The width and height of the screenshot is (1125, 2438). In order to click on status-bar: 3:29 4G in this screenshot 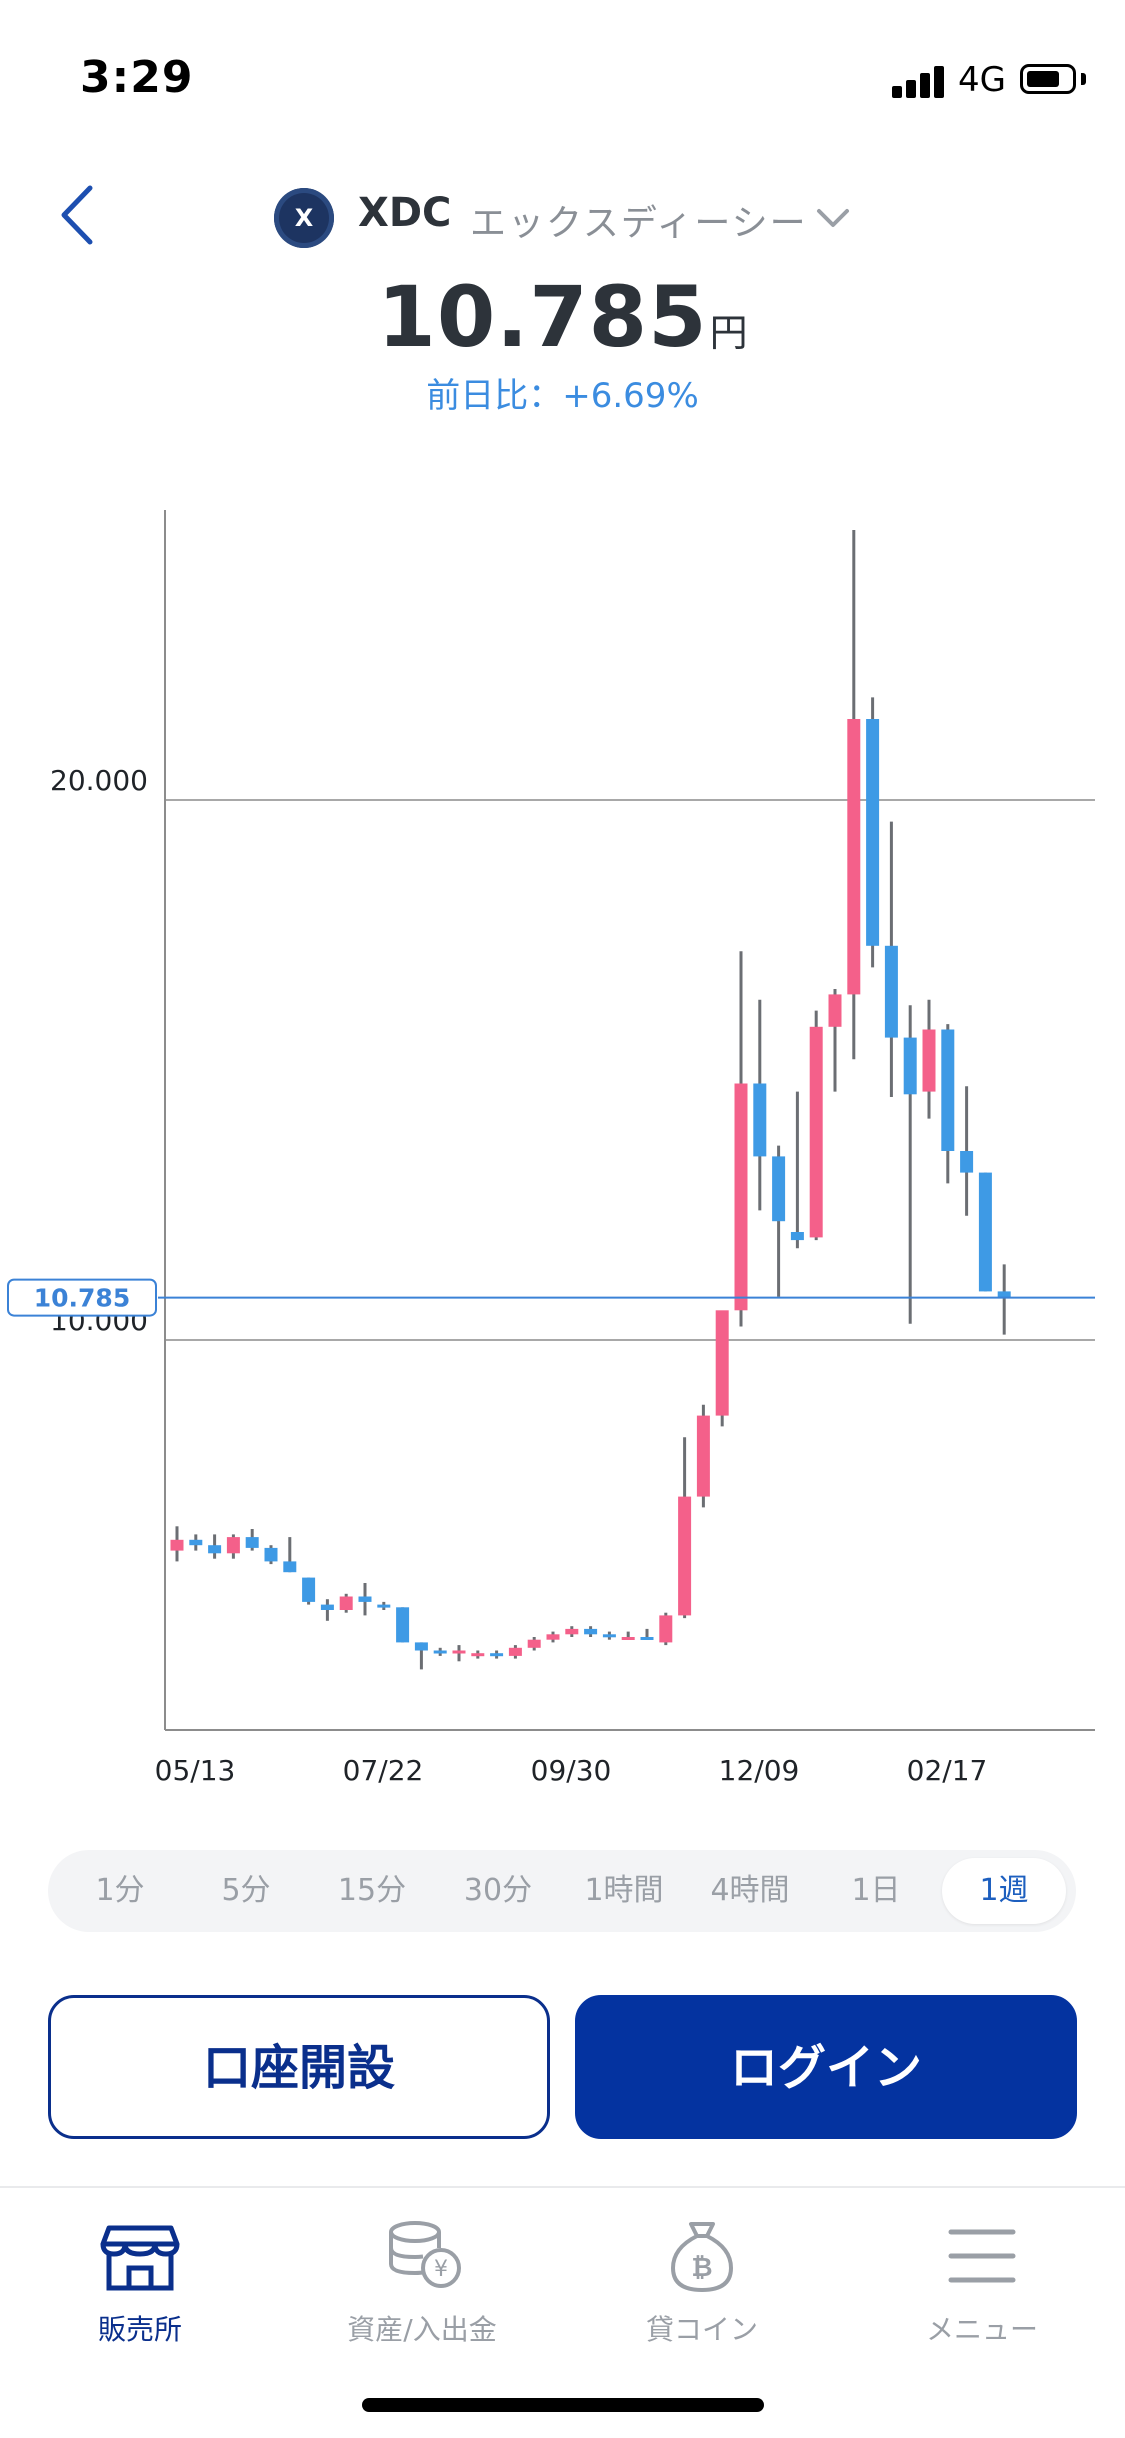, I will do `click(562, 80)`.